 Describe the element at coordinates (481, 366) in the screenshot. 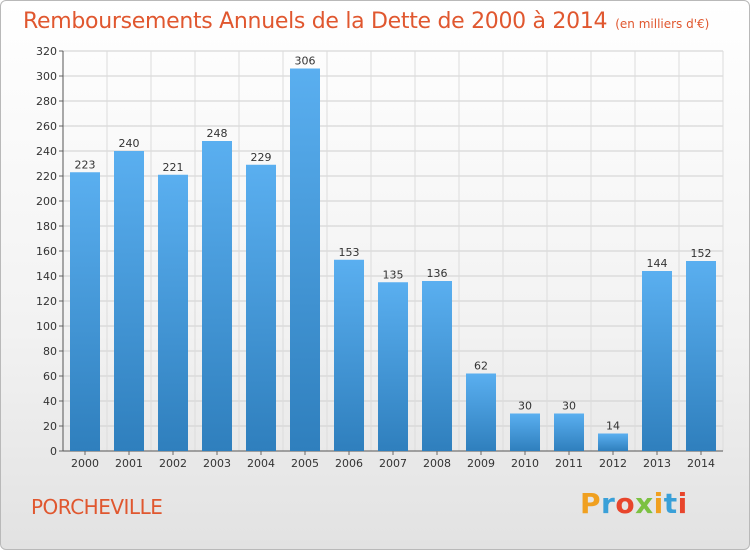

I see `data-label: 62` at that location.